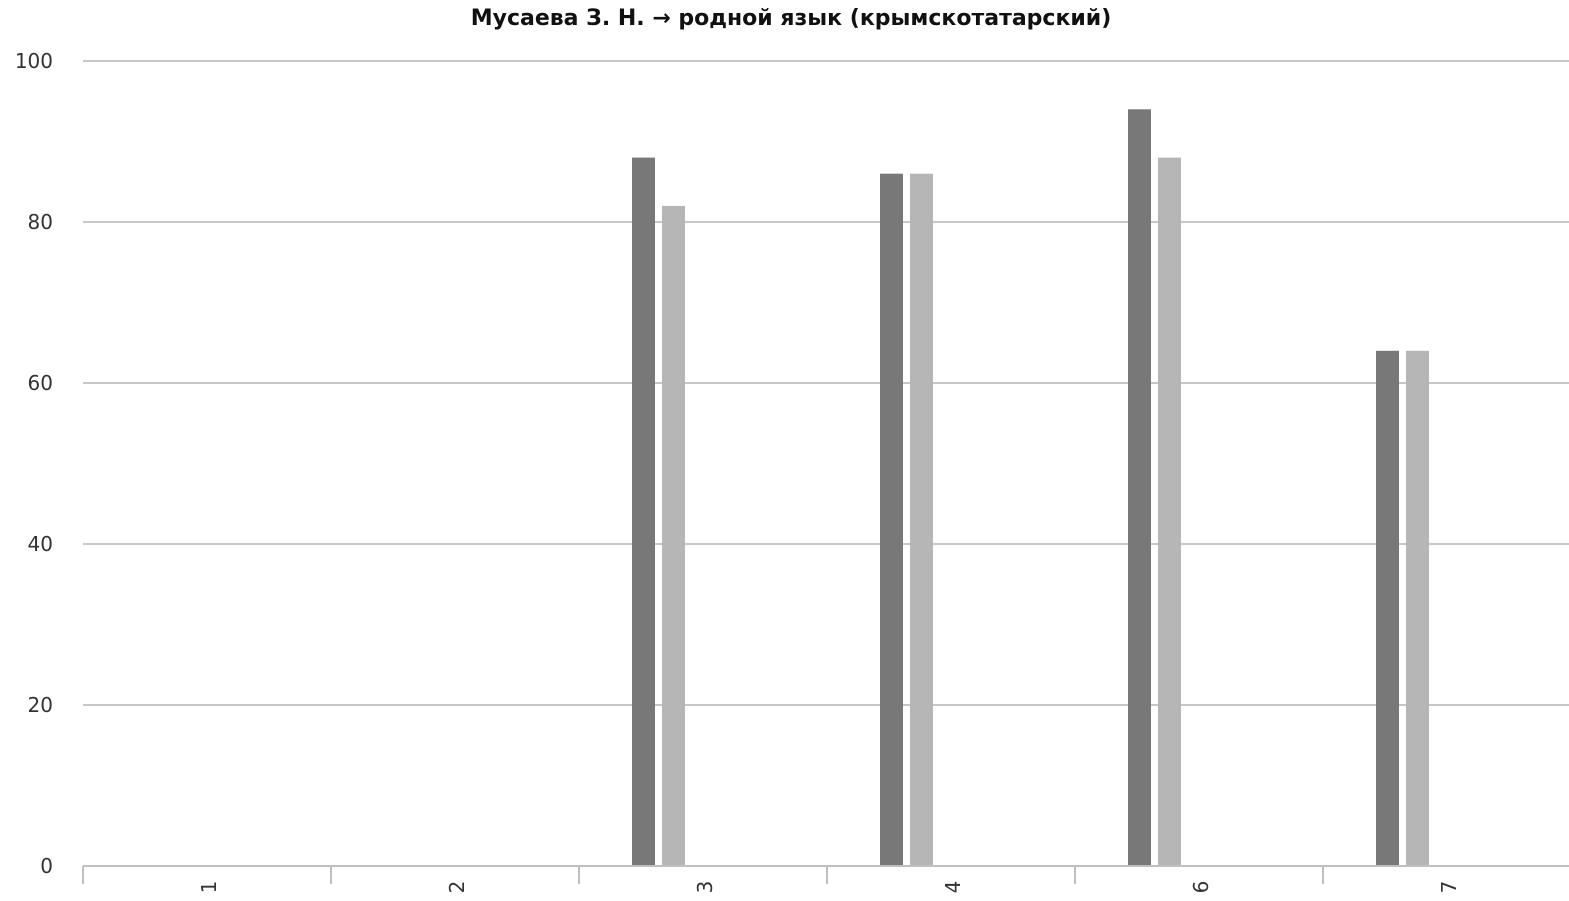 Image resolution: width=1569 pixels, height=901 pixels. I want to click on x-tick-label: 6, so click(1201, 887).